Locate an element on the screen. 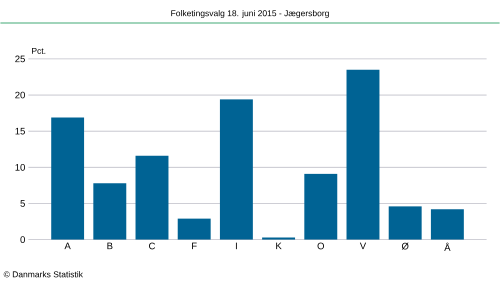  text: © Danmarks Statistik is located at coordinates (43, 274).